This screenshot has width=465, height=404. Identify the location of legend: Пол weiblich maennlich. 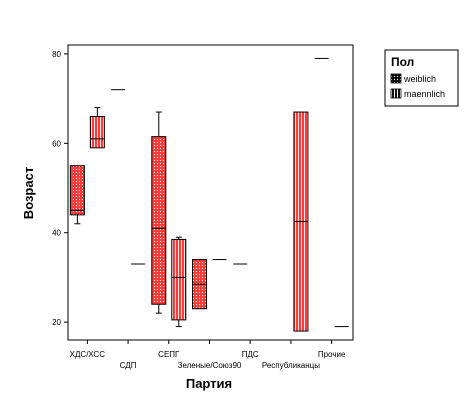
(421, 78).